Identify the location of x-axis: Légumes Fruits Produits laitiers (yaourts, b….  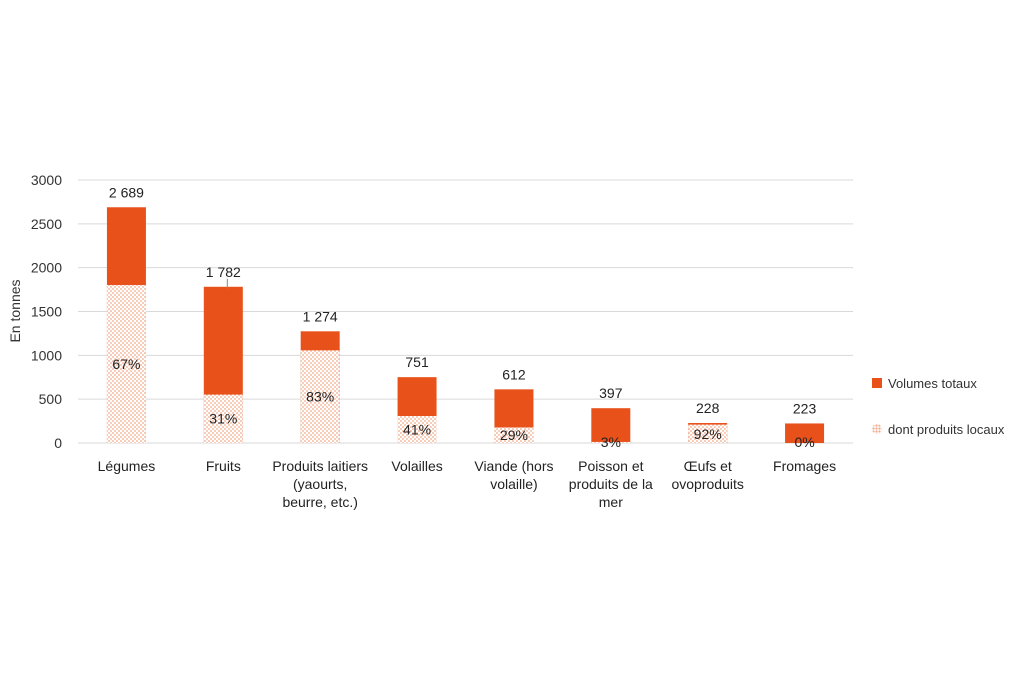
(467, 484).